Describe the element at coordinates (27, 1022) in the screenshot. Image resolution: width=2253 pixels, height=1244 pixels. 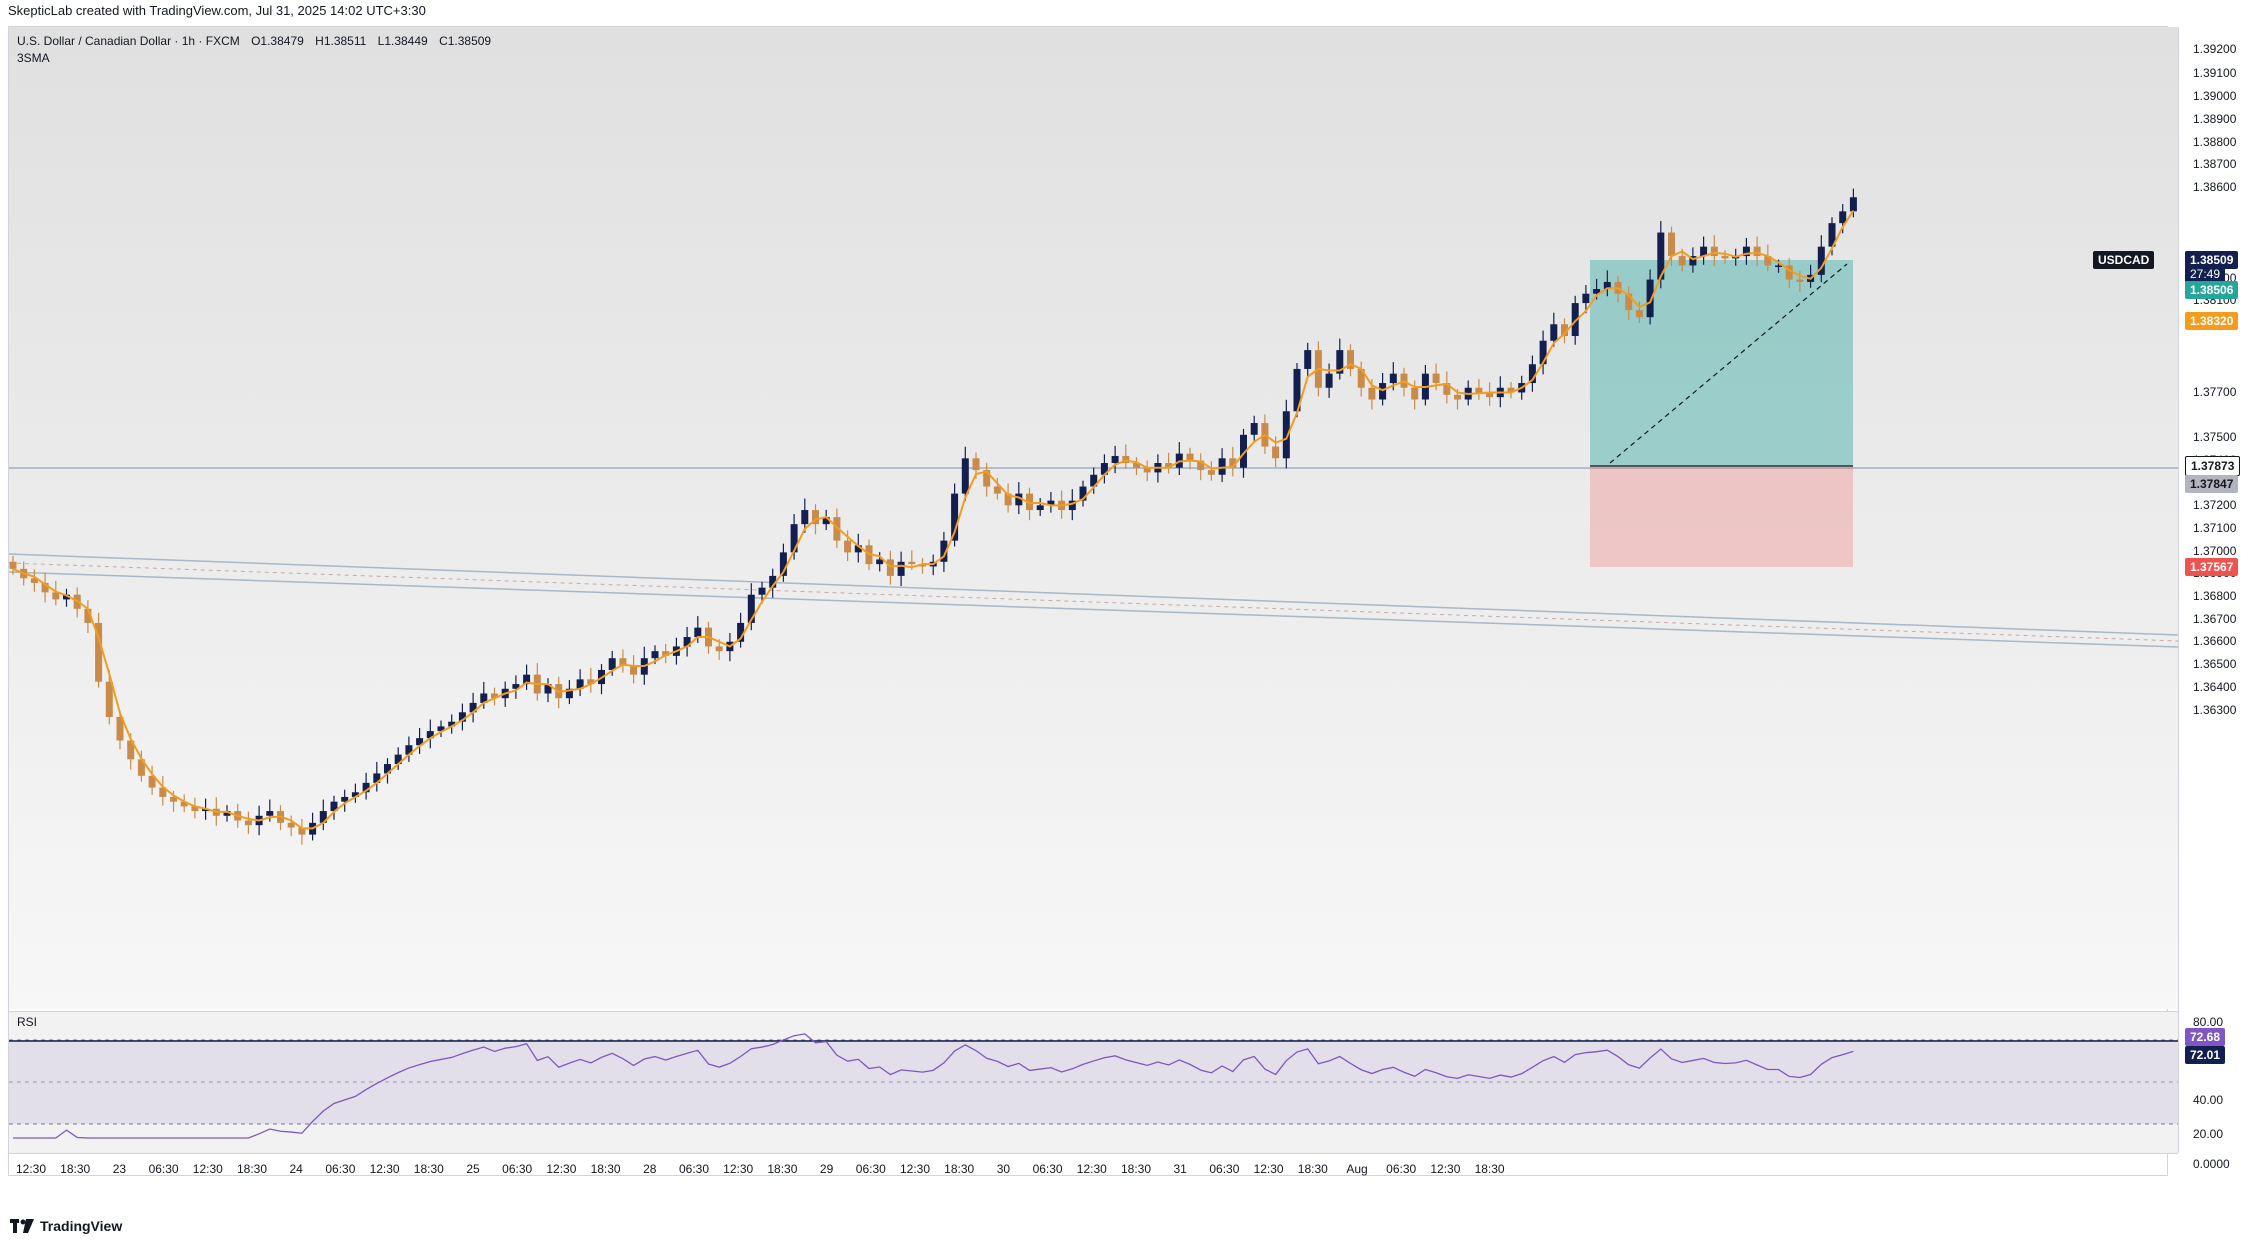
I see `rsi-label: RSI` at that location.